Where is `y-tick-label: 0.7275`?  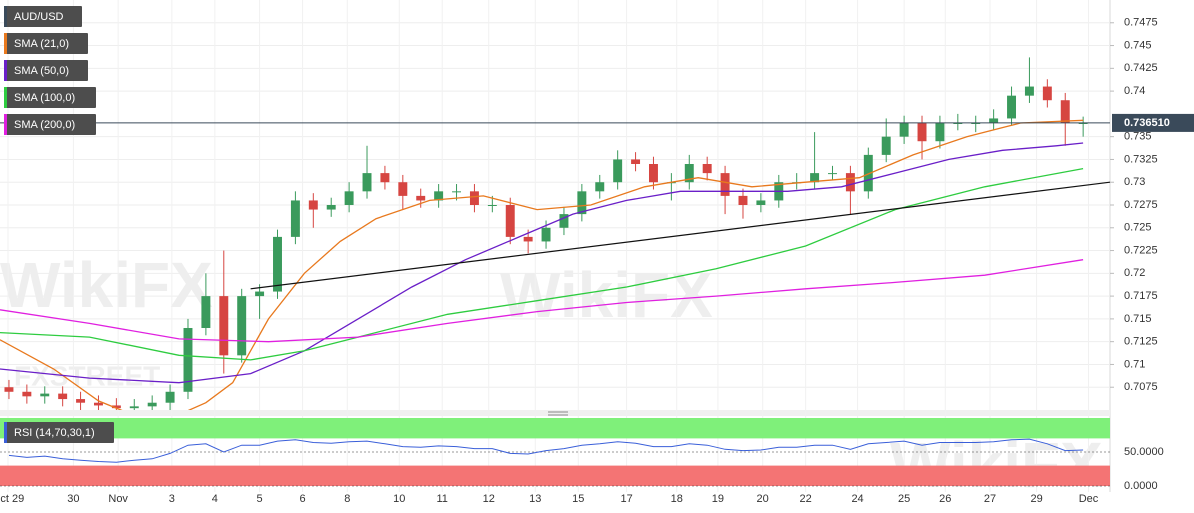 y-tick-label: 0.7275 is located at coordinates (1141, 205).